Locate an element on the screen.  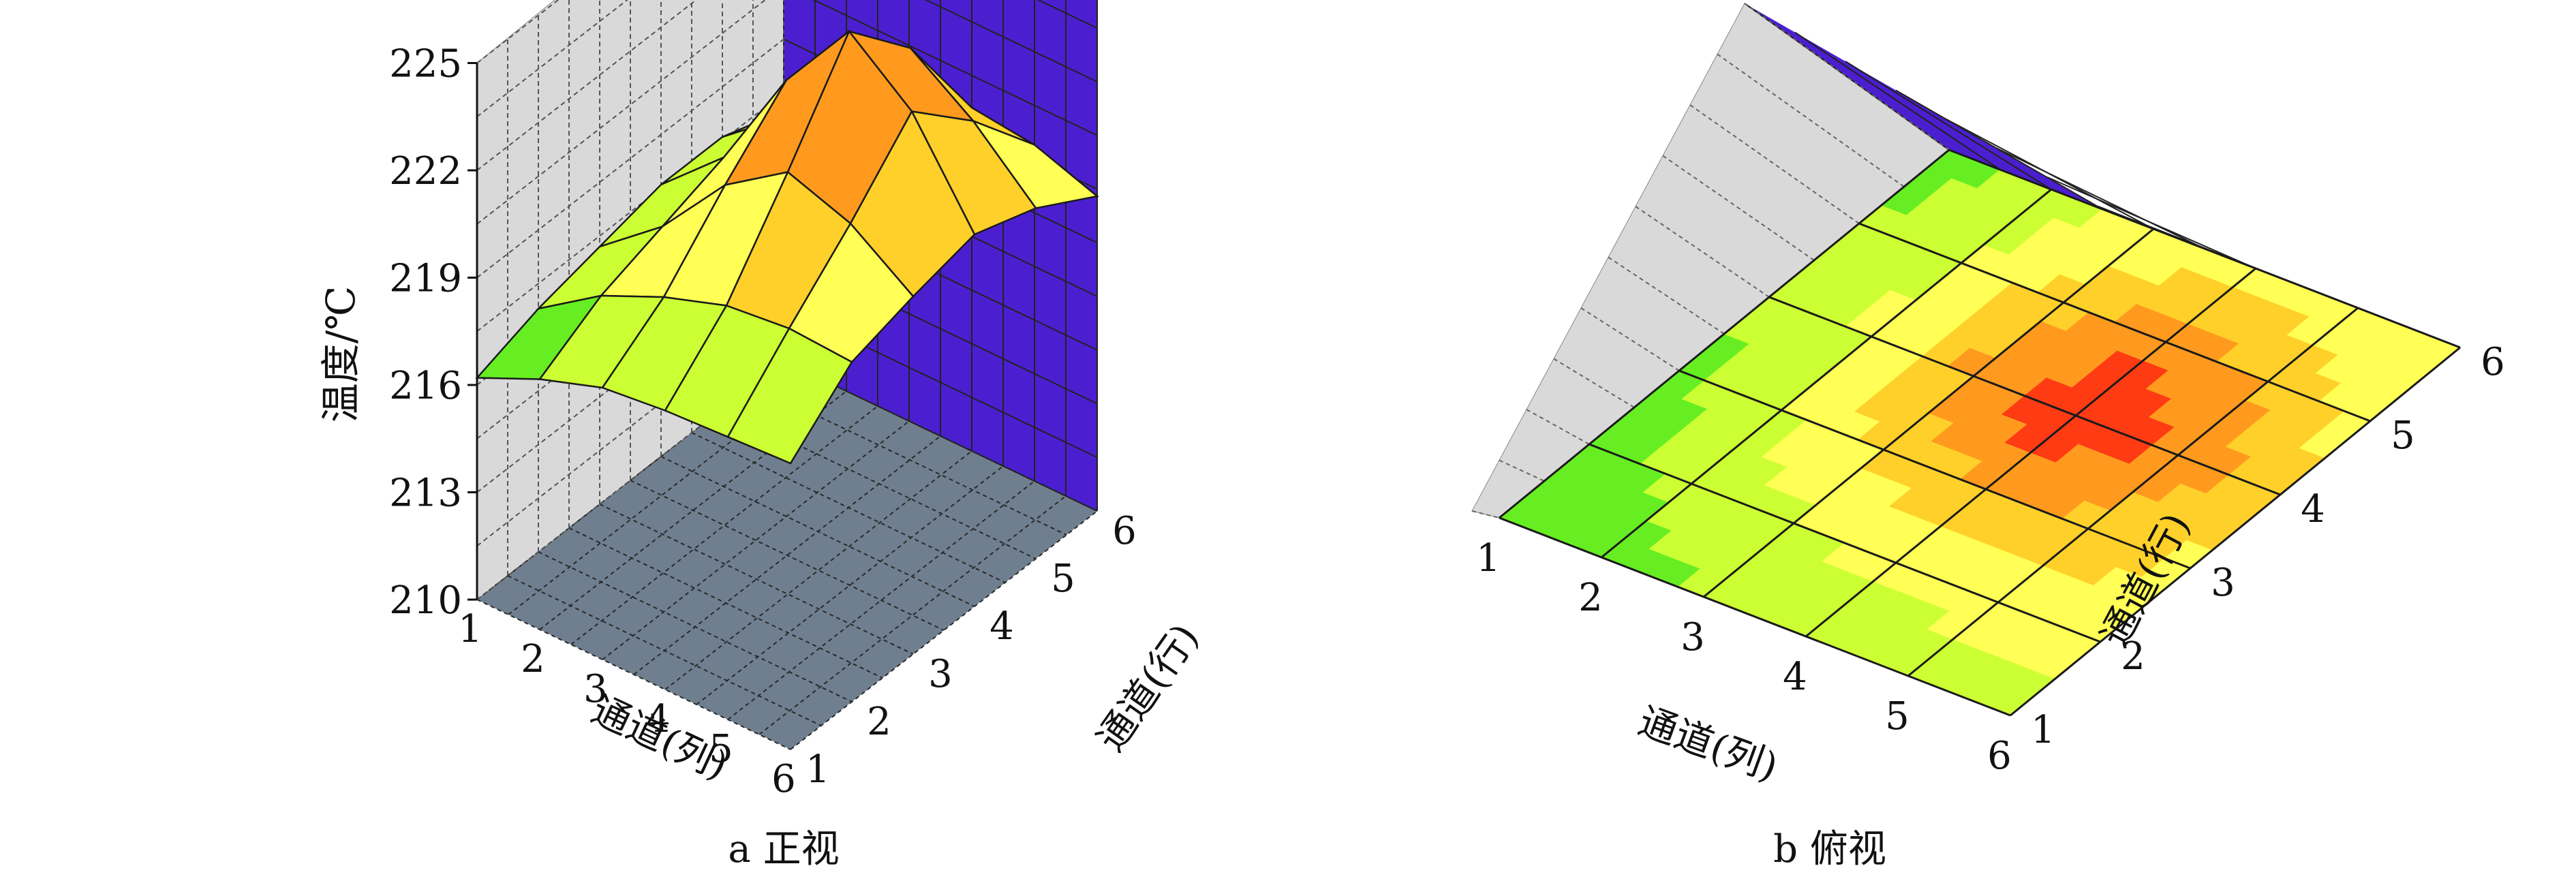
z-tick-label: 225 is located at coordinates (425, 64).